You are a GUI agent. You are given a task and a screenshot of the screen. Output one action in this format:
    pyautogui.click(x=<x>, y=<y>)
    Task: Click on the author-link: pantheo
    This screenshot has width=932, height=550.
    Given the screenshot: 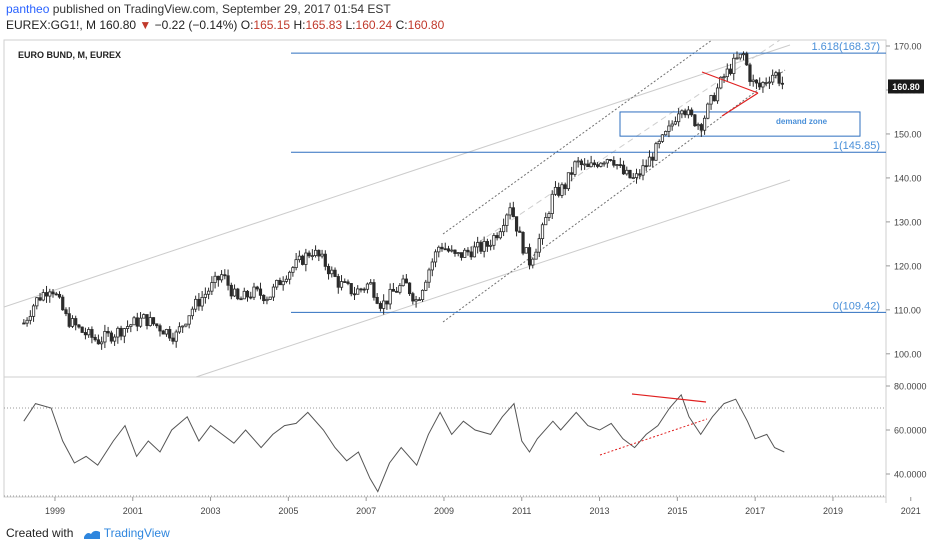 What is the action you would take?
    pyautogui.click(x=28, y=9)
    